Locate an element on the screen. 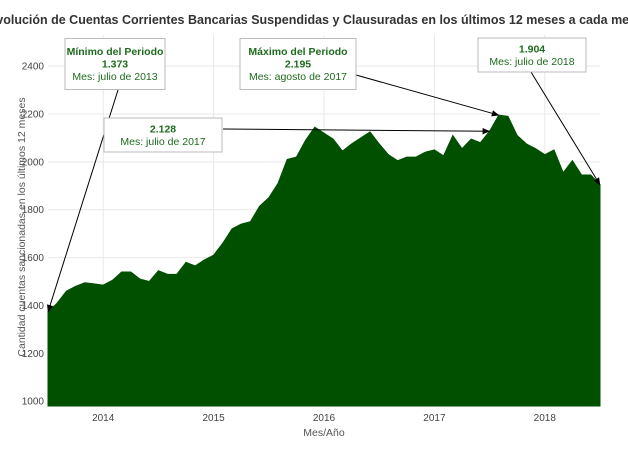 This screenshot has width=628, height=452. annotation-label: Máximo del Periodo is located at coordinates (297, 52).